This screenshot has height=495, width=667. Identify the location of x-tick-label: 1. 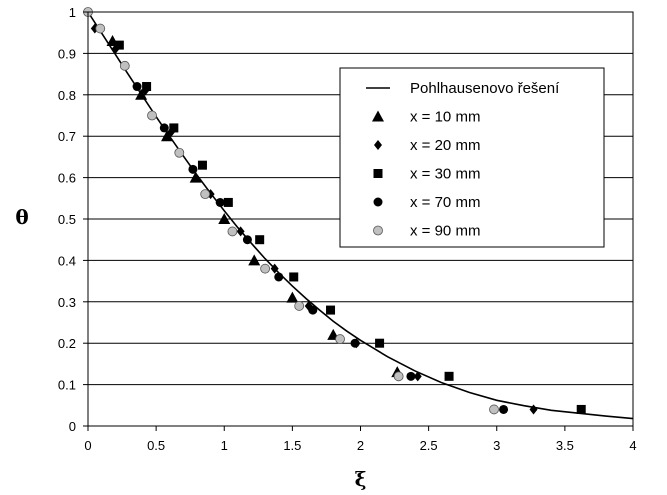
(224, 445).